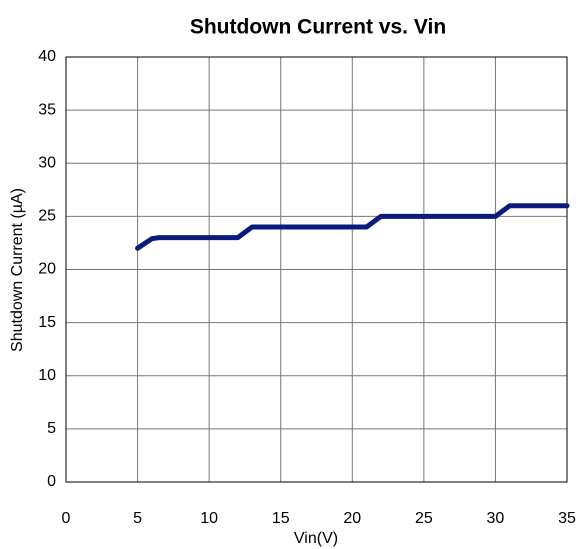 Image resolution: width=576 pixels, height=549 pixels. What do you see at coordinates (66, 518) in the screenshot?
I see `x-tick-label: 0` at bounding box center [66, 518].